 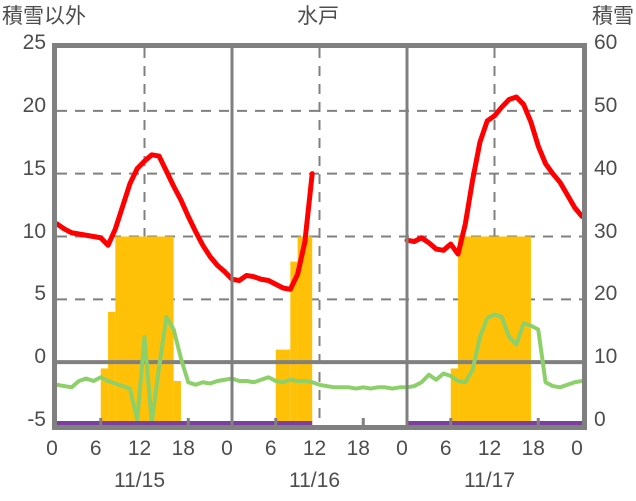 What do you see at coordinates (34, 42) in the screenshot?
I see `y-axis-left-tick-label: 25` at bounding box center [34, 42].